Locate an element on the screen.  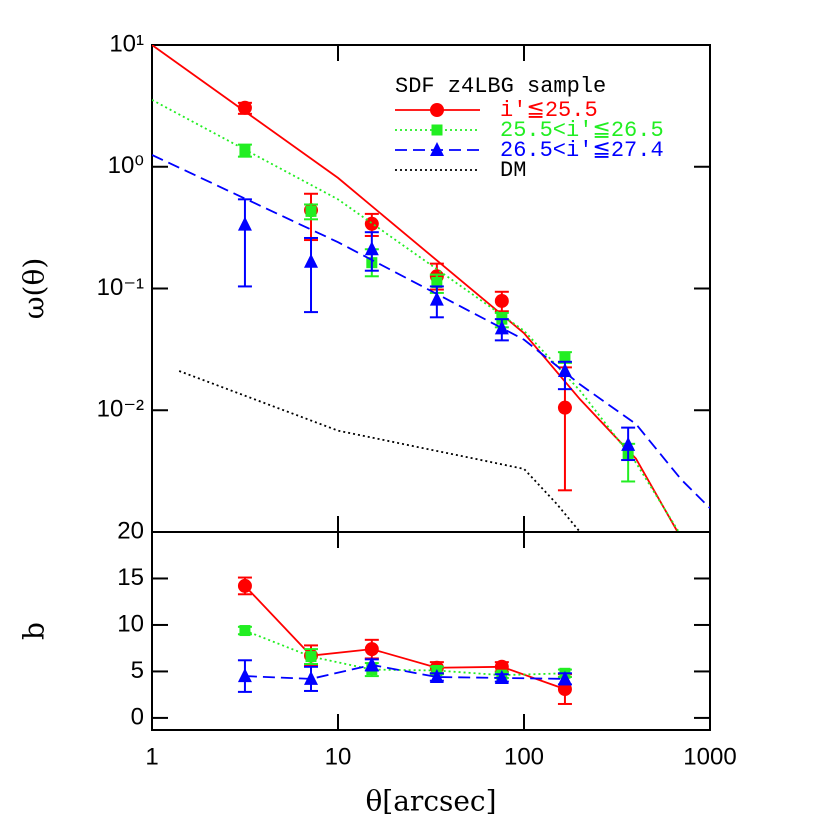
y-tick-label: 15 is located at coordinates (130, 577).